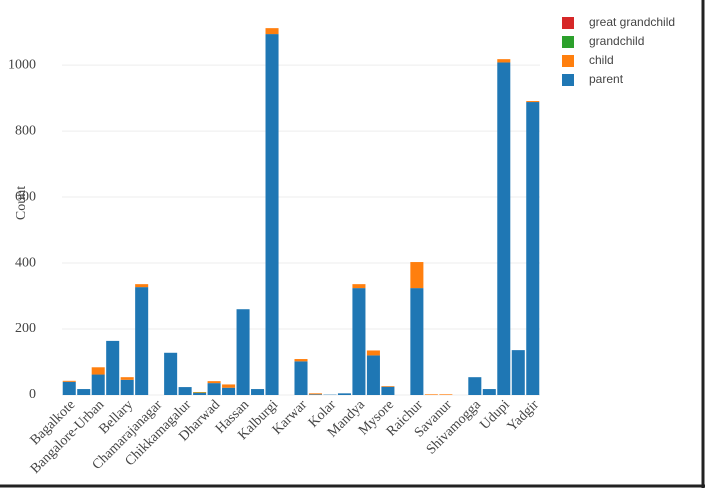 This screenshot has height=488, width=705. I want to click on y-tick-label: 600, so click(25, 196).